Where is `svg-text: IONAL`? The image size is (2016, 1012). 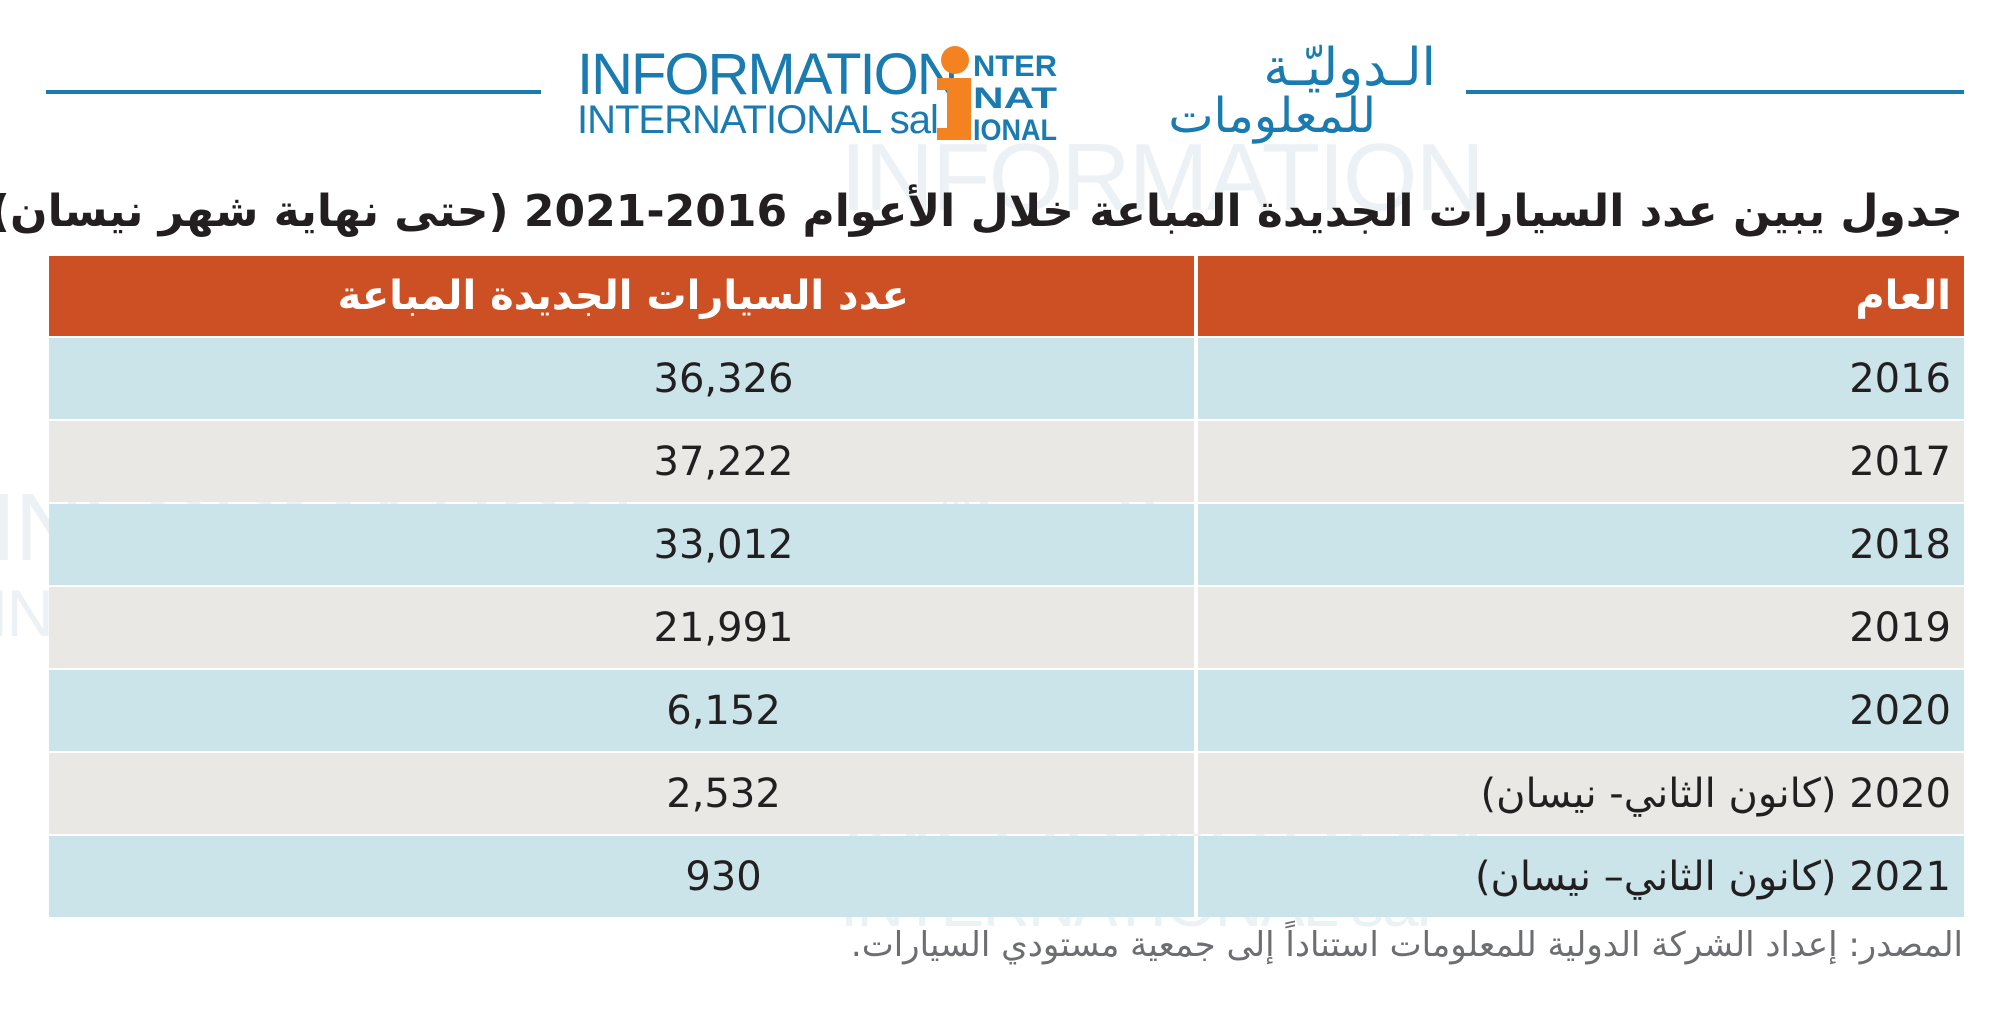
svg-text: IONAL is located at coordinates (1015, 129).